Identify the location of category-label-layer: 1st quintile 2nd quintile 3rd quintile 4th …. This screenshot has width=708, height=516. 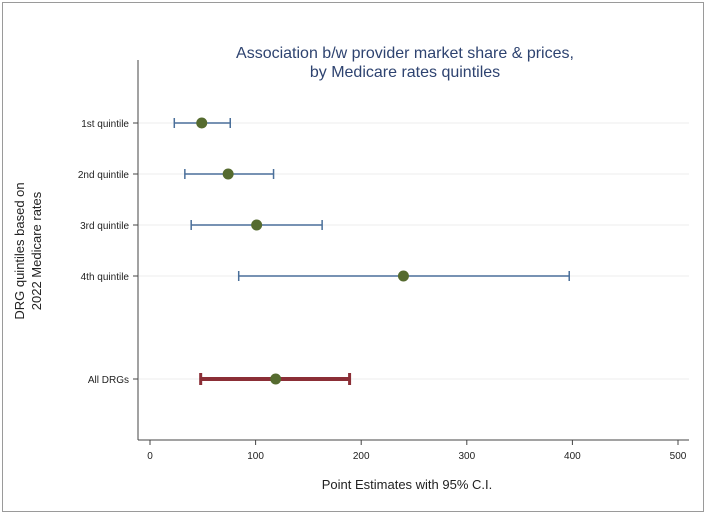
(104, 252).